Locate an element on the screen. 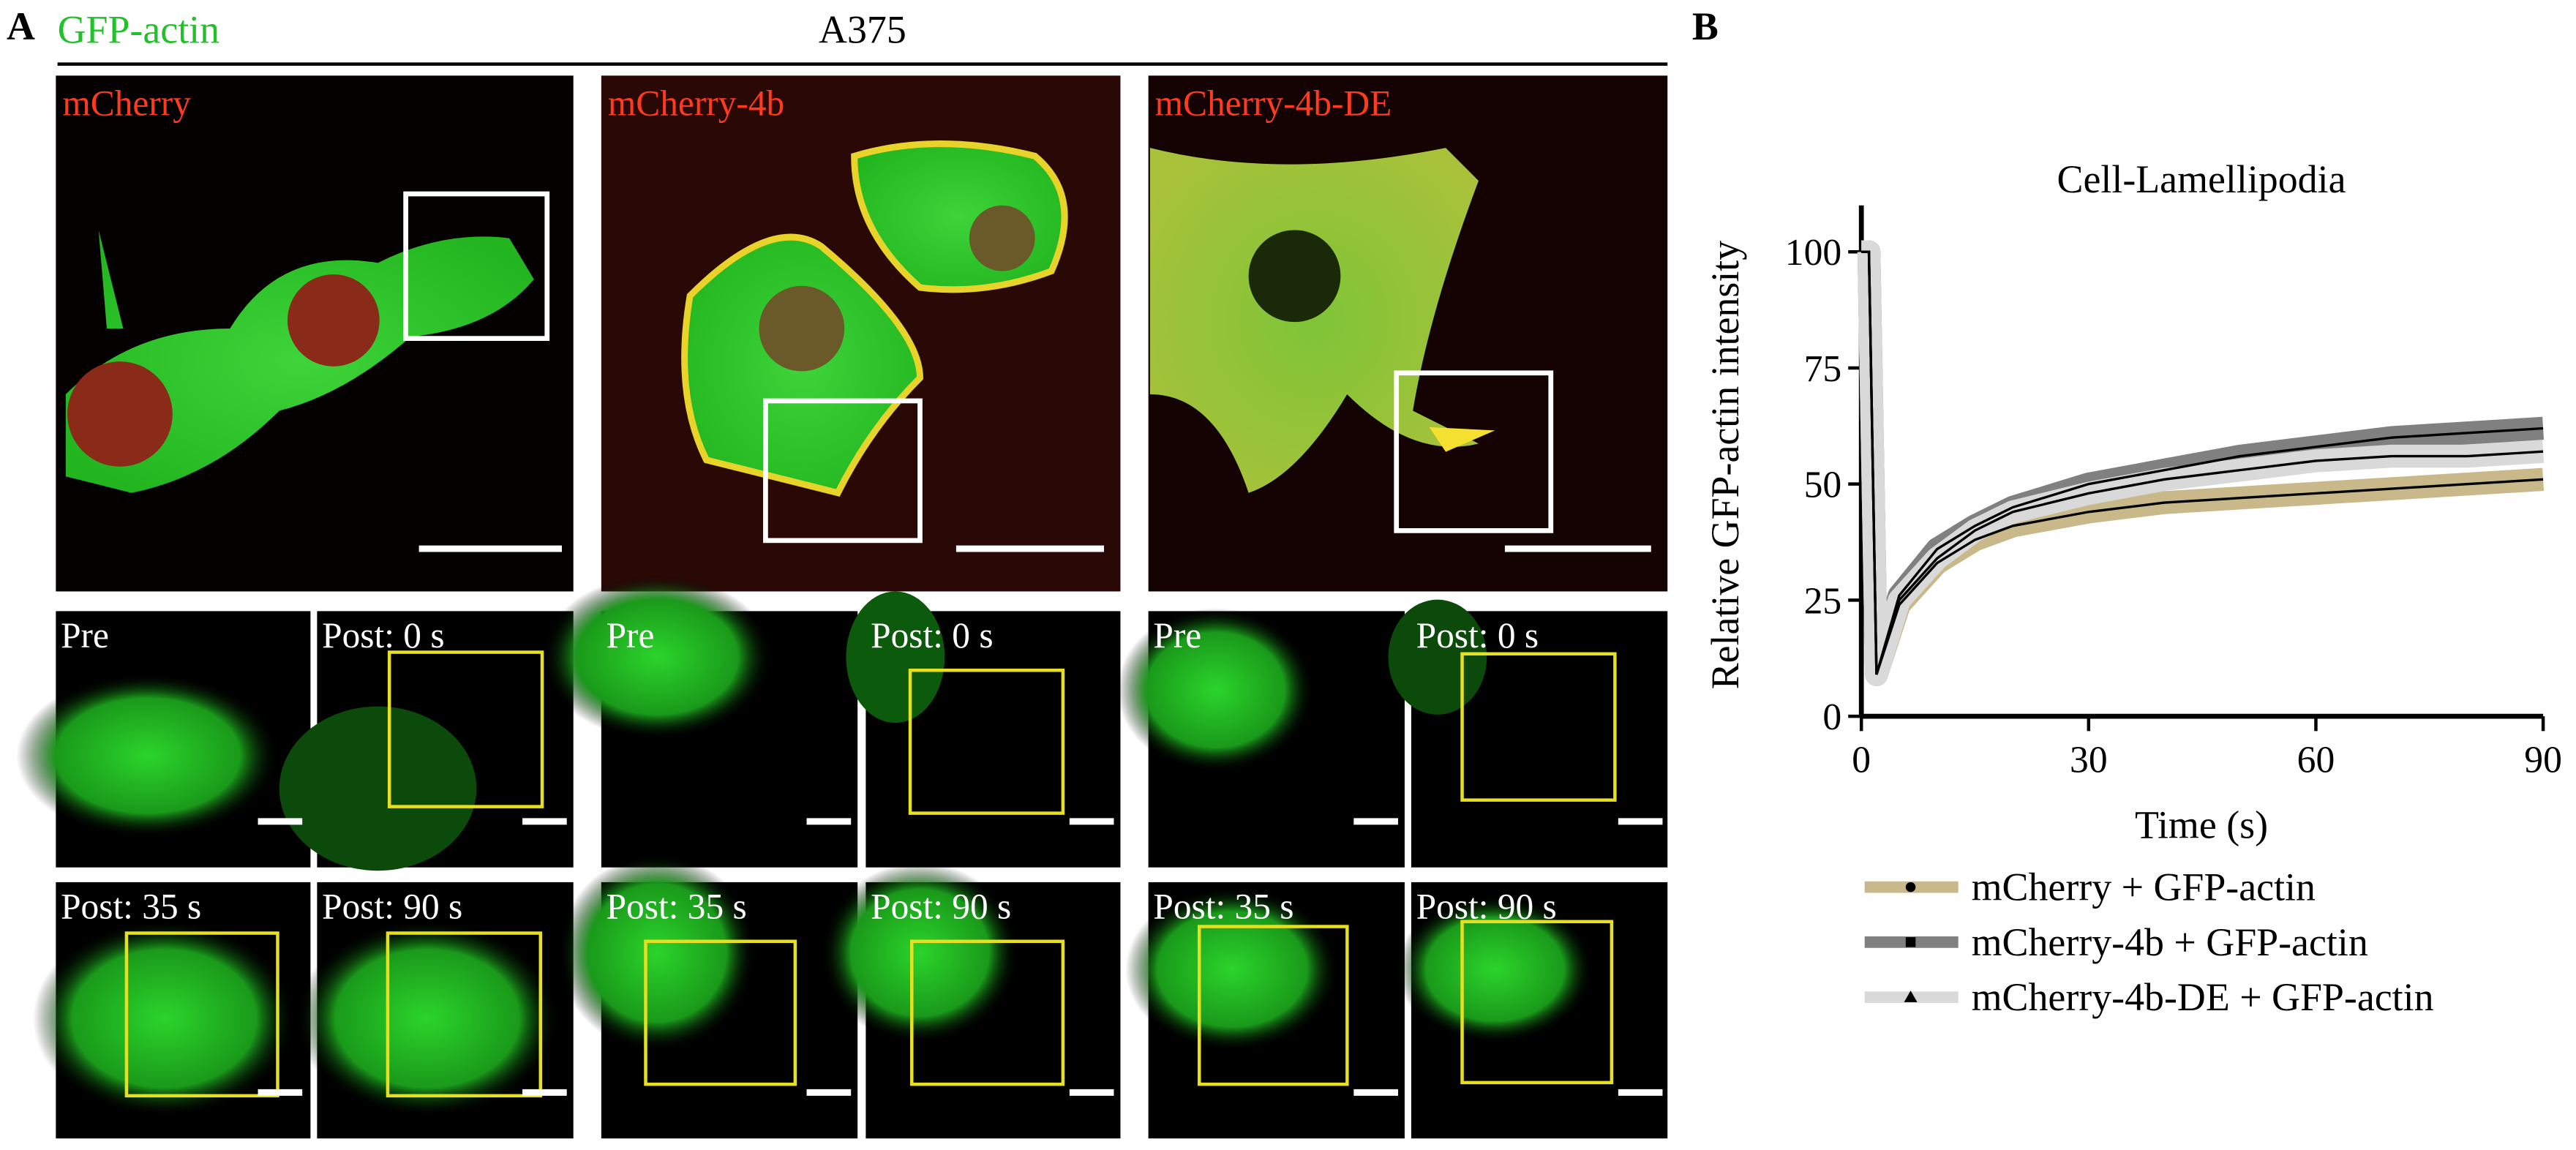 This screenshot has height=1150, width=2576. y-tick-label: 50 is located at coordinates (1823, 485).